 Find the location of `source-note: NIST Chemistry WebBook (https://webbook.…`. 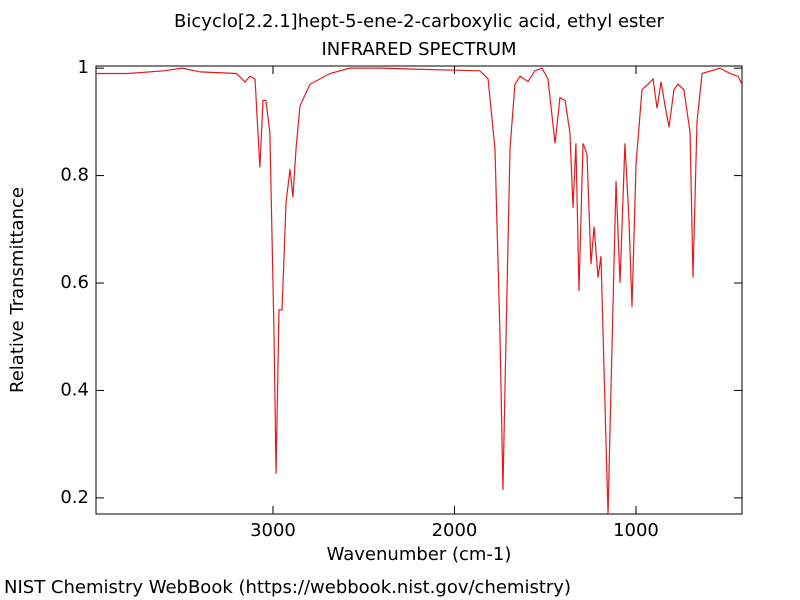

source-note: NIST Chemistry WebBook (https://webbook.… is located at coordinates (287, 587).